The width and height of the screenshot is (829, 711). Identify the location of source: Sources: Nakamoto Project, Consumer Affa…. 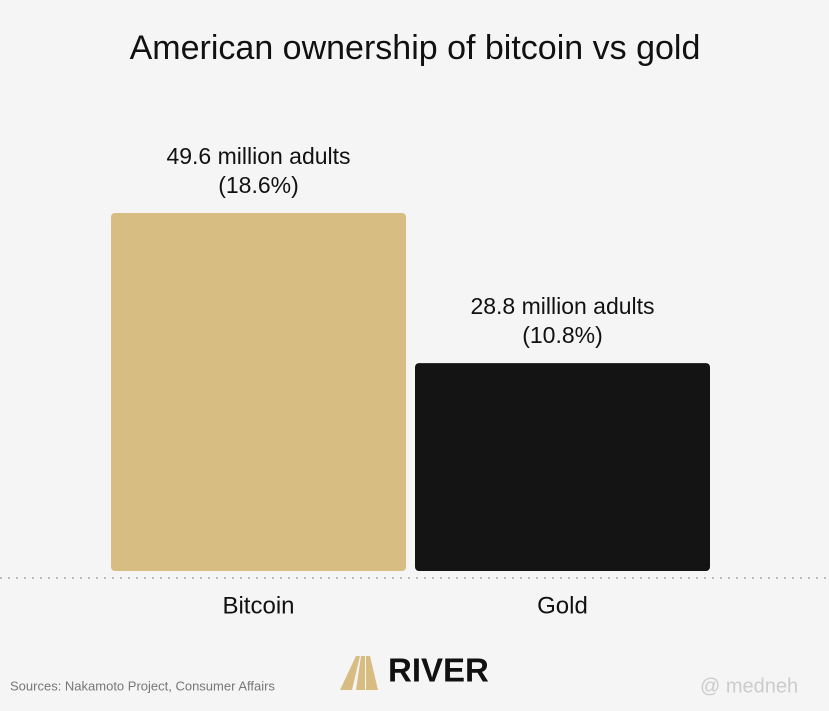
(142, 685).